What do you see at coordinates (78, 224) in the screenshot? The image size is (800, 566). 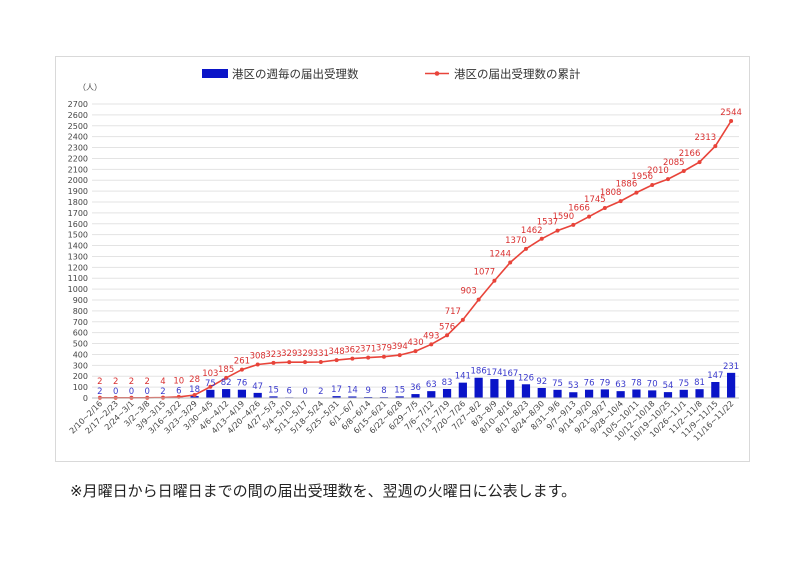 I see `y-tick-label: 1600` at bounding box center [78, 224].